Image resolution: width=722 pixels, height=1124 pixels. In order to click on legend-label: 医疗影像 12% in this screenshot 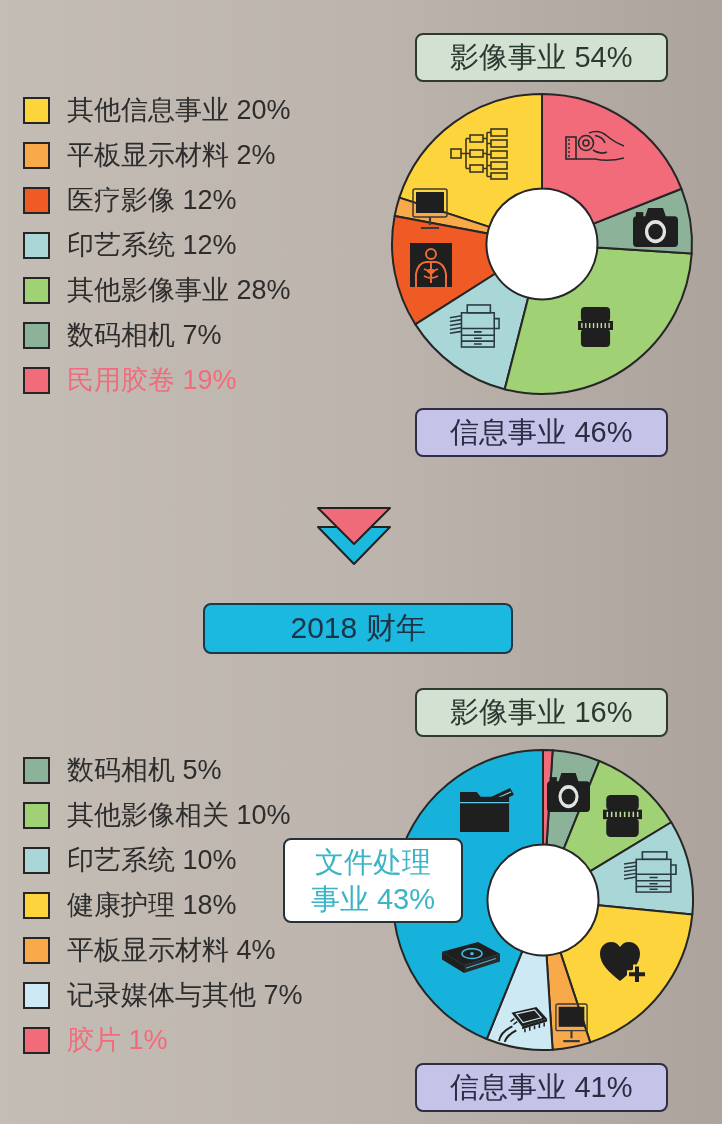, I will do `click(152, 200)`.